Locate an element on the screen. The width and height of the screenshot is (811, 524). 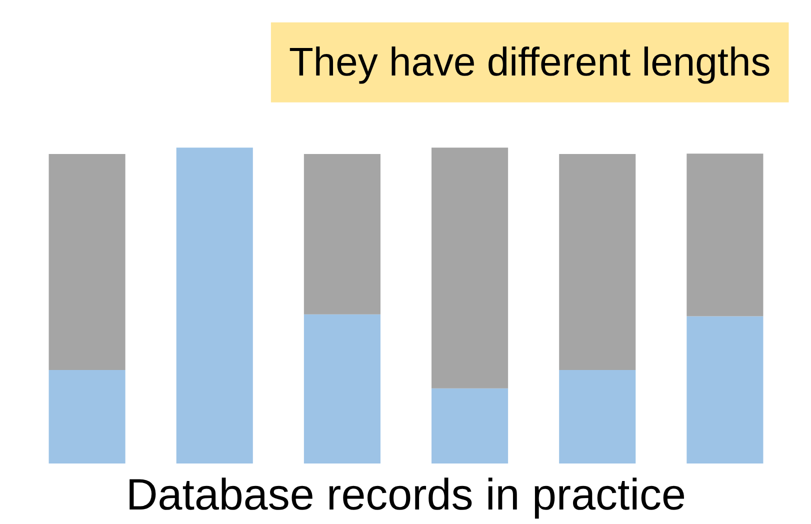
text: Database records in practice is located at coordinates (406, 495).